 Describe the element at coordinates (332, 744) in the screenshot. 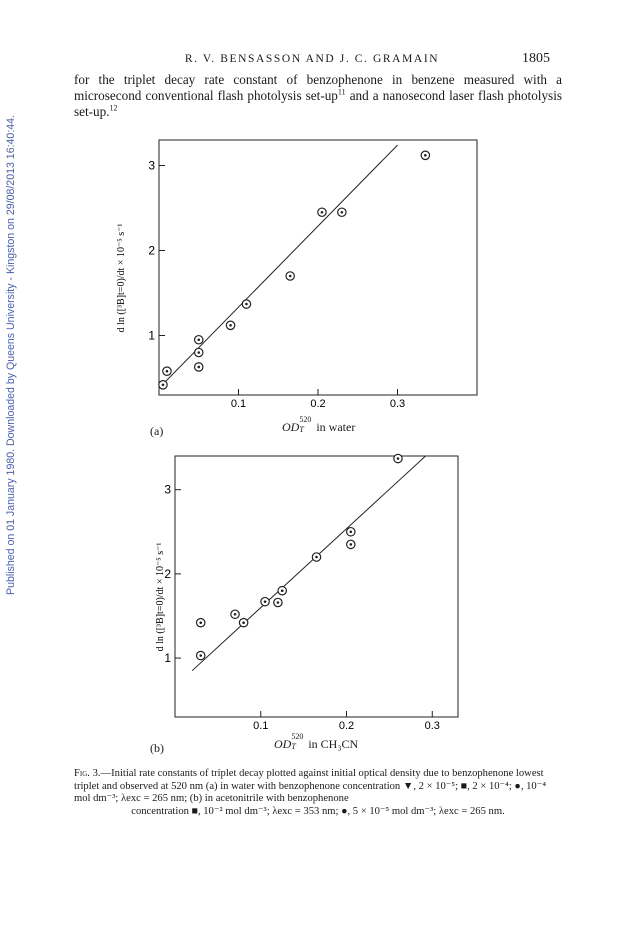

I see `xlabel-rest: in CH₃CN` at that location.